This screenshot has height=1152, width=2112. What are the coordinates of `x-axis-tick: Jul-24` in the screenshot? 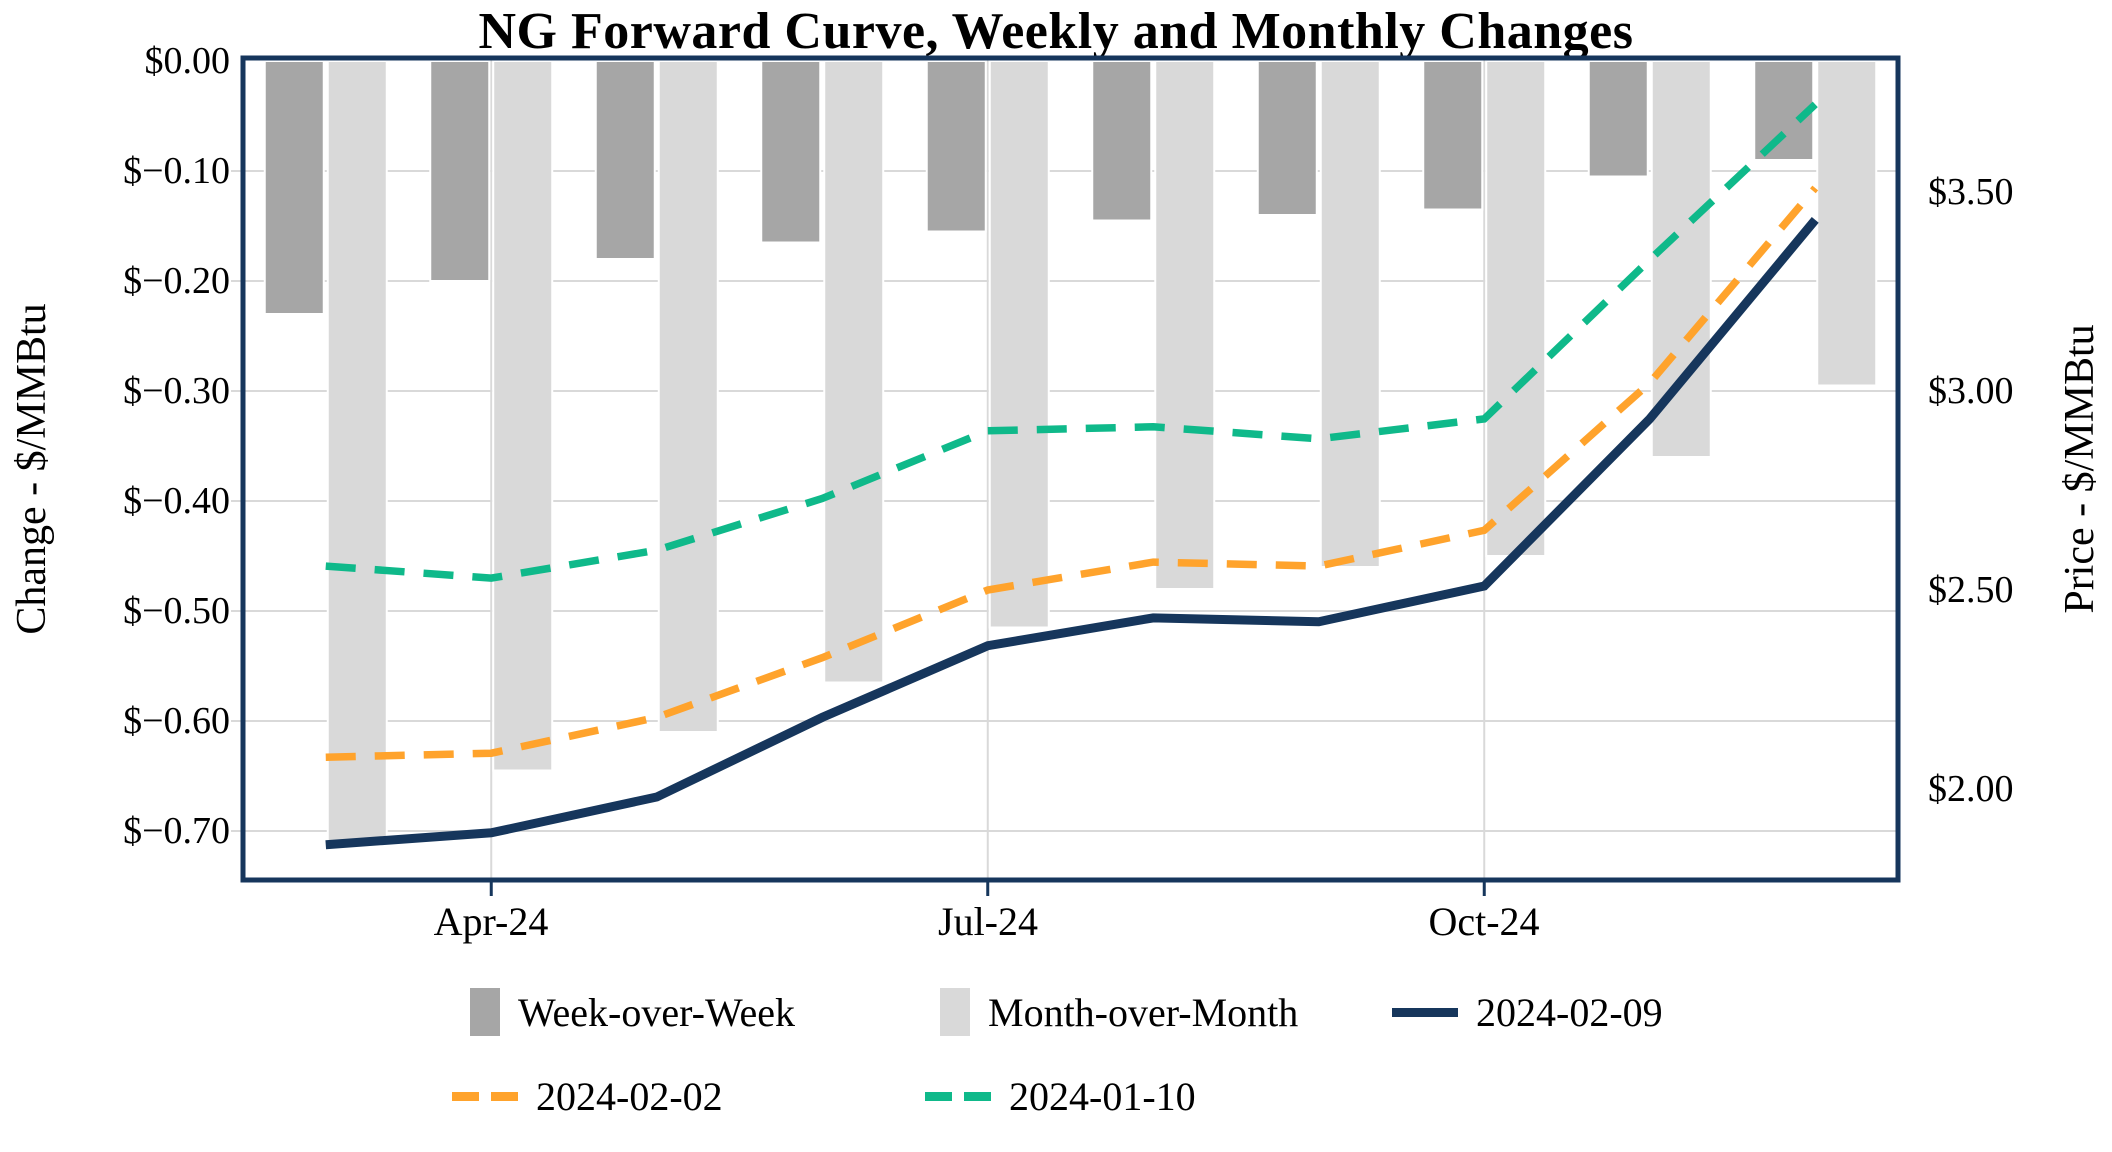 It's located at (988, 921).